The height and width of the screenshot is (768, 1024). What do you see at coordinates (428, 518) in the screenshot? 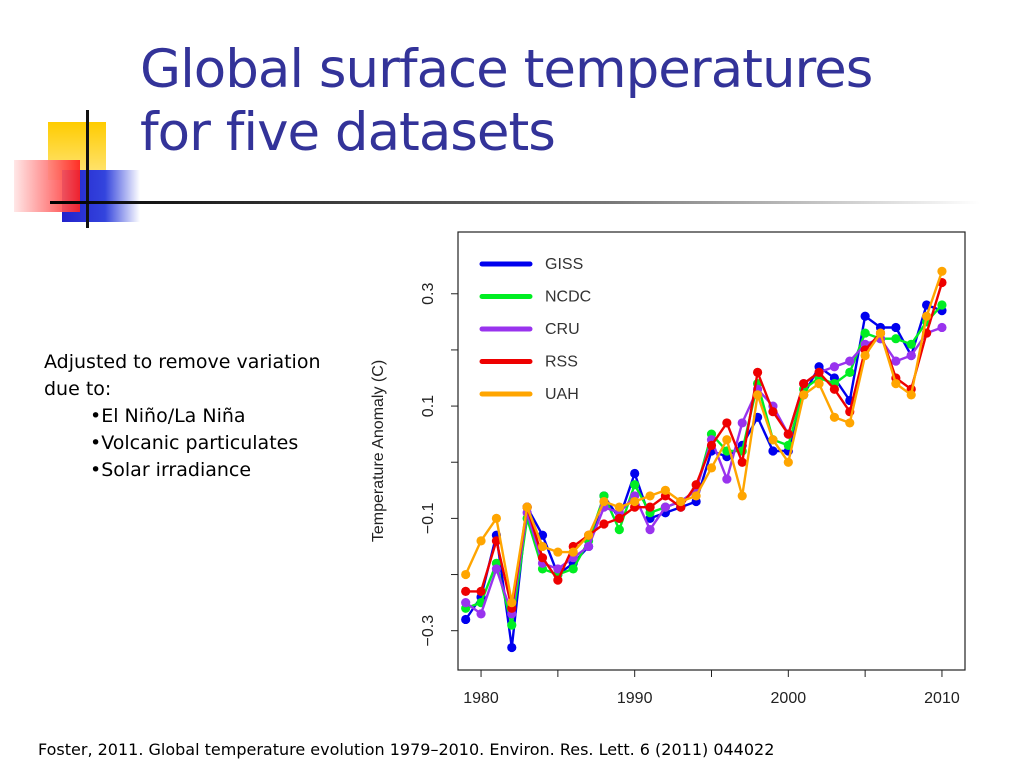
I see `y-tick-label: −0.1` at bounding box center [428, 518].